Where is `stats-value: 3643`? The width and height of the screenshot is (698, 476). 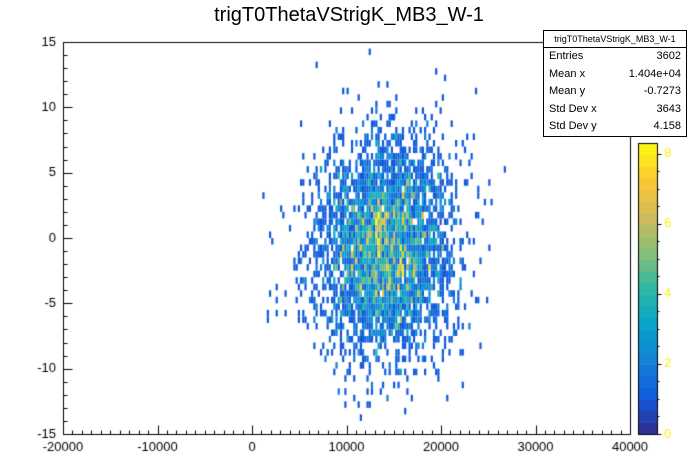
stats-value: 3643 is located at coordinates (668, 108).